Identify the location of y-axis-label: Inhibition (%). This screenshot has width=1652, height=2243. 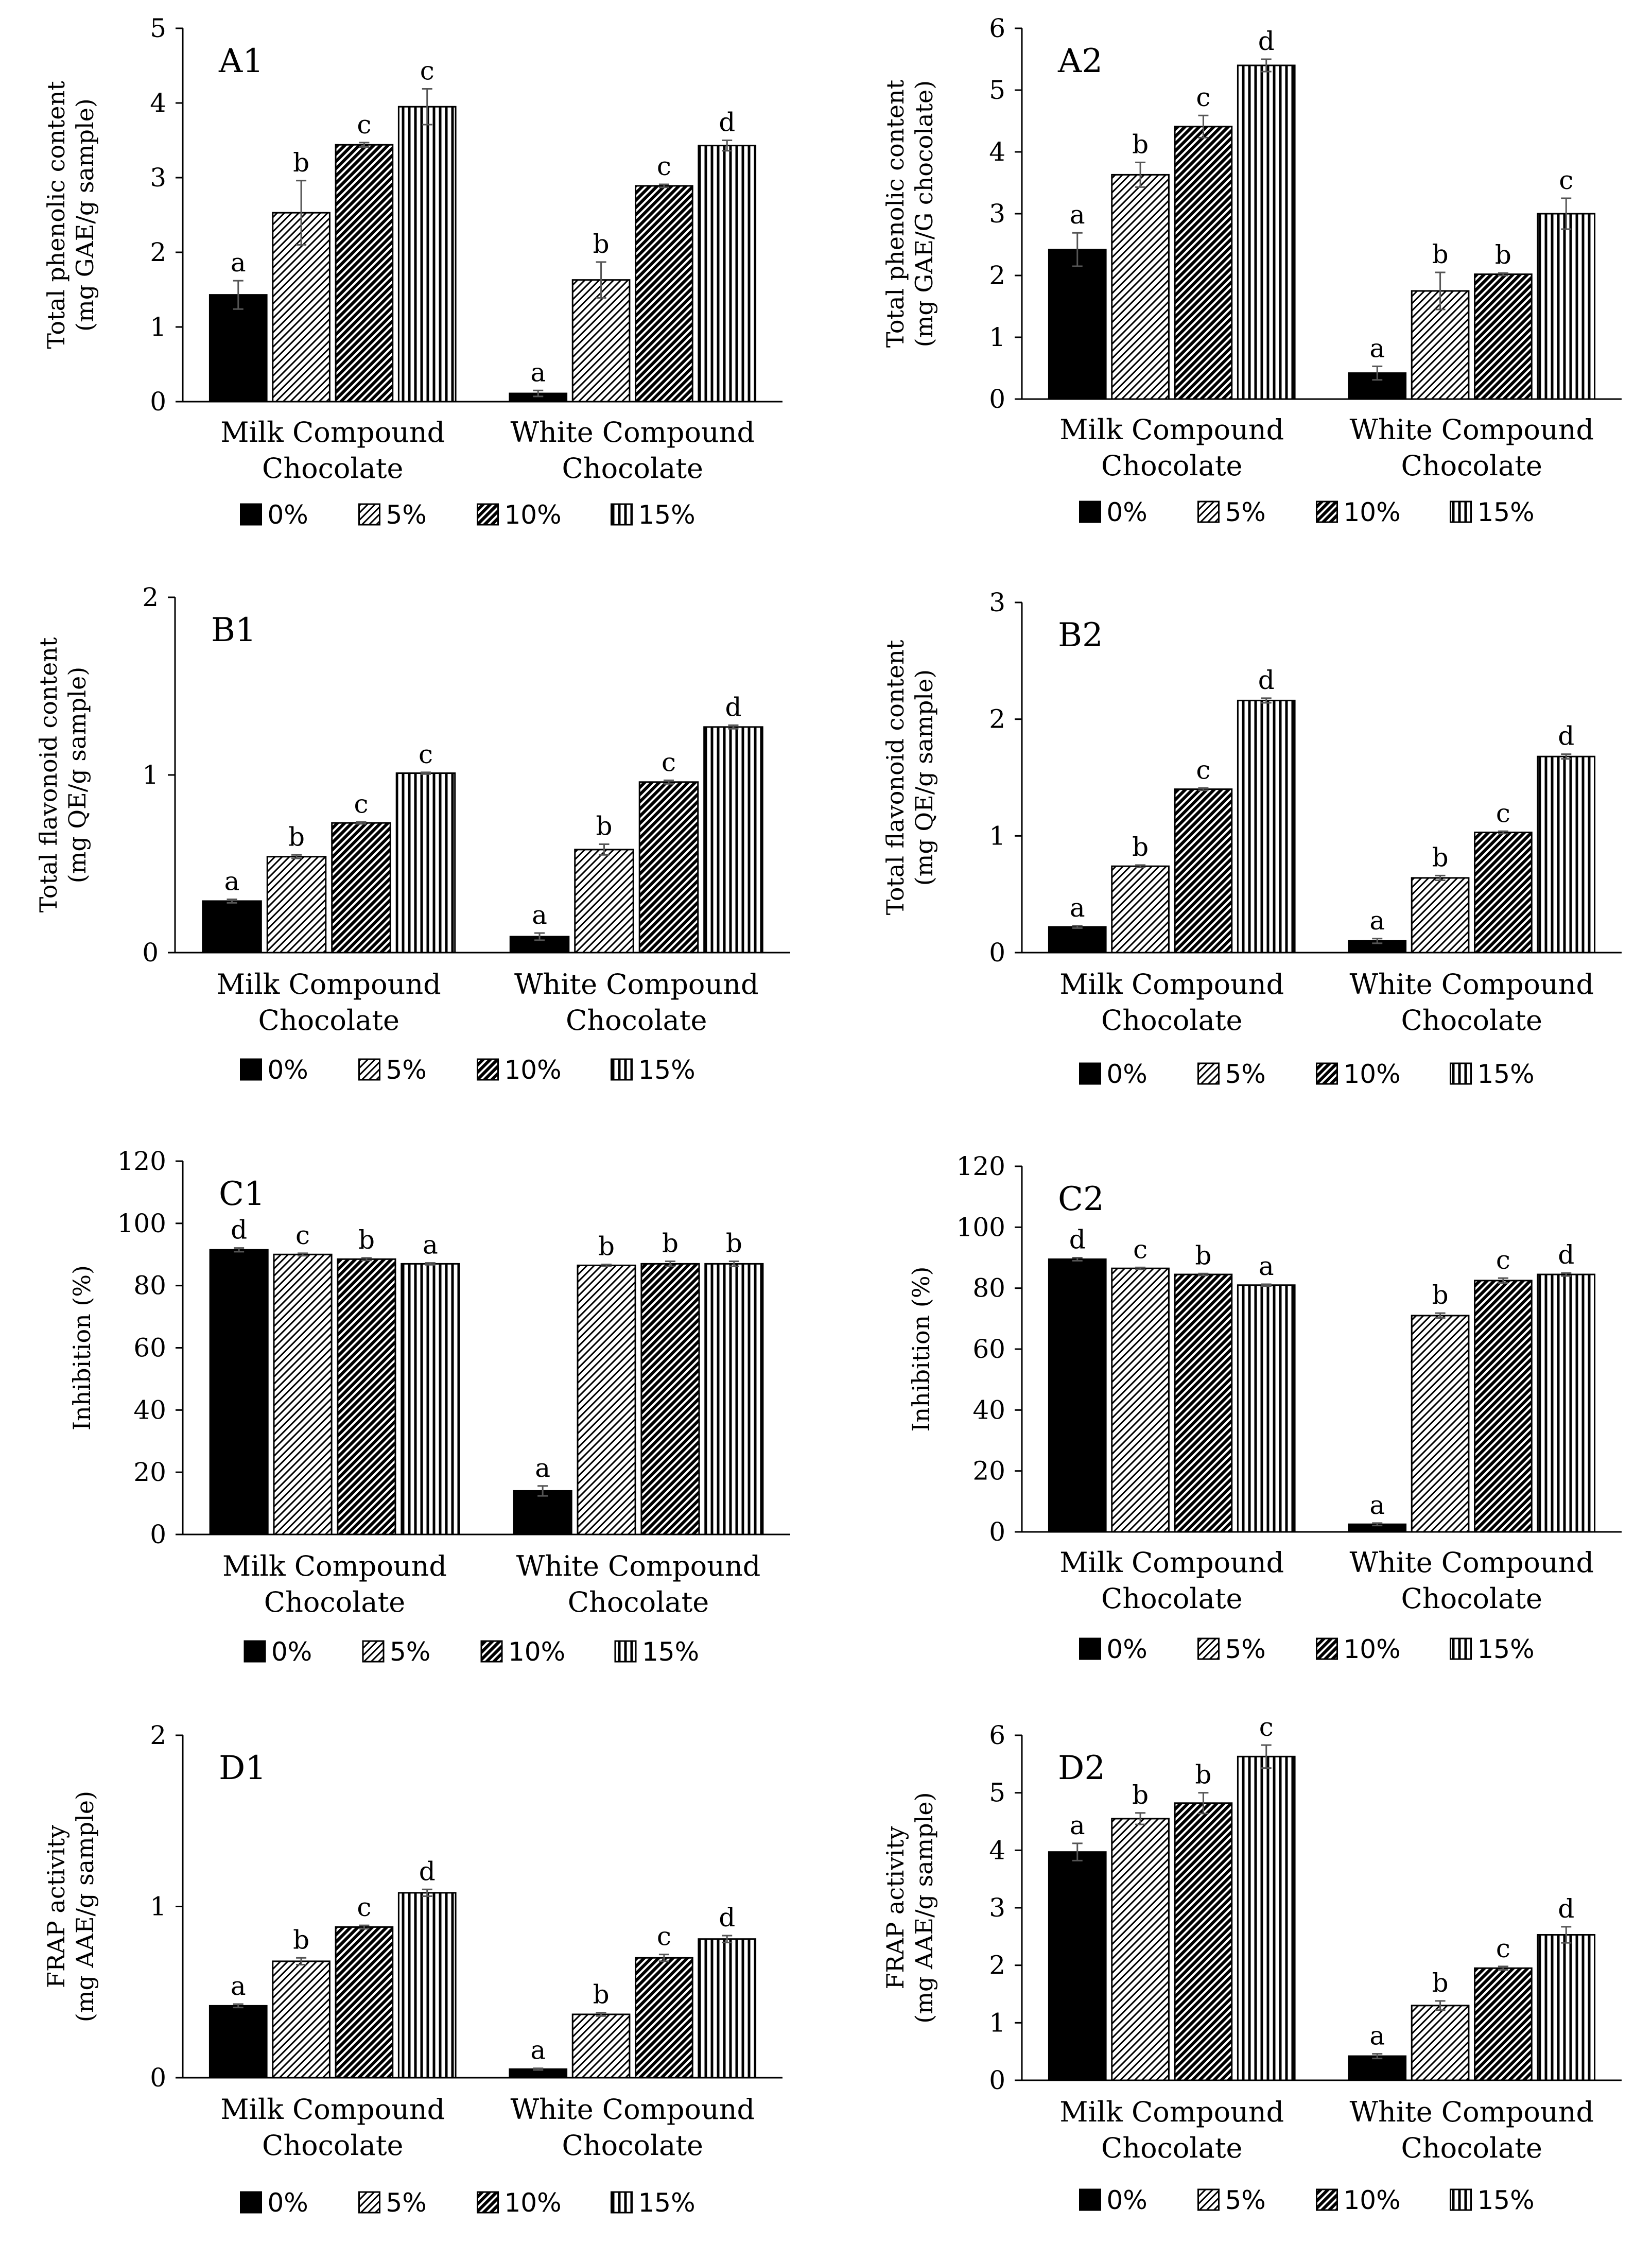
(82, 1347).